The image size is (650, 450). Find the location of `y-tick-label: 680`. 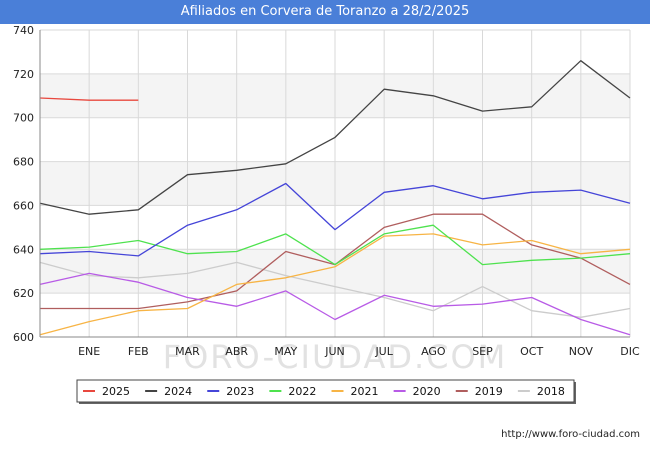

y-tick-label: 680 is located at coordinates (23, 162).